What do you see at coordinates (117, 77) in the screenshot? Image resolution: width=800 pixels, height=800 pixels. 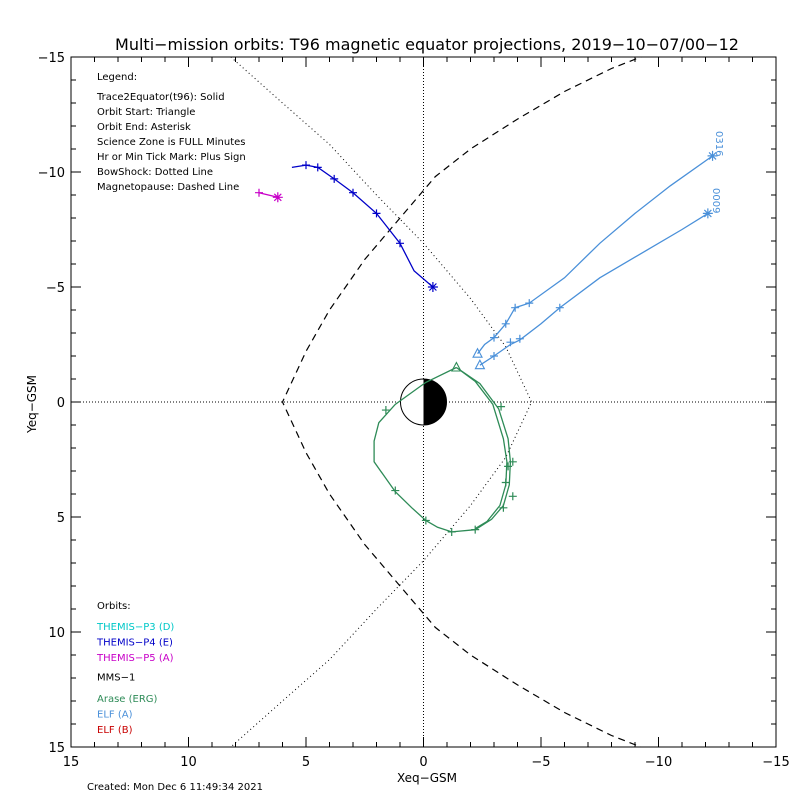 I see `legend-header: Legend:` at bounding box center [117, 77].